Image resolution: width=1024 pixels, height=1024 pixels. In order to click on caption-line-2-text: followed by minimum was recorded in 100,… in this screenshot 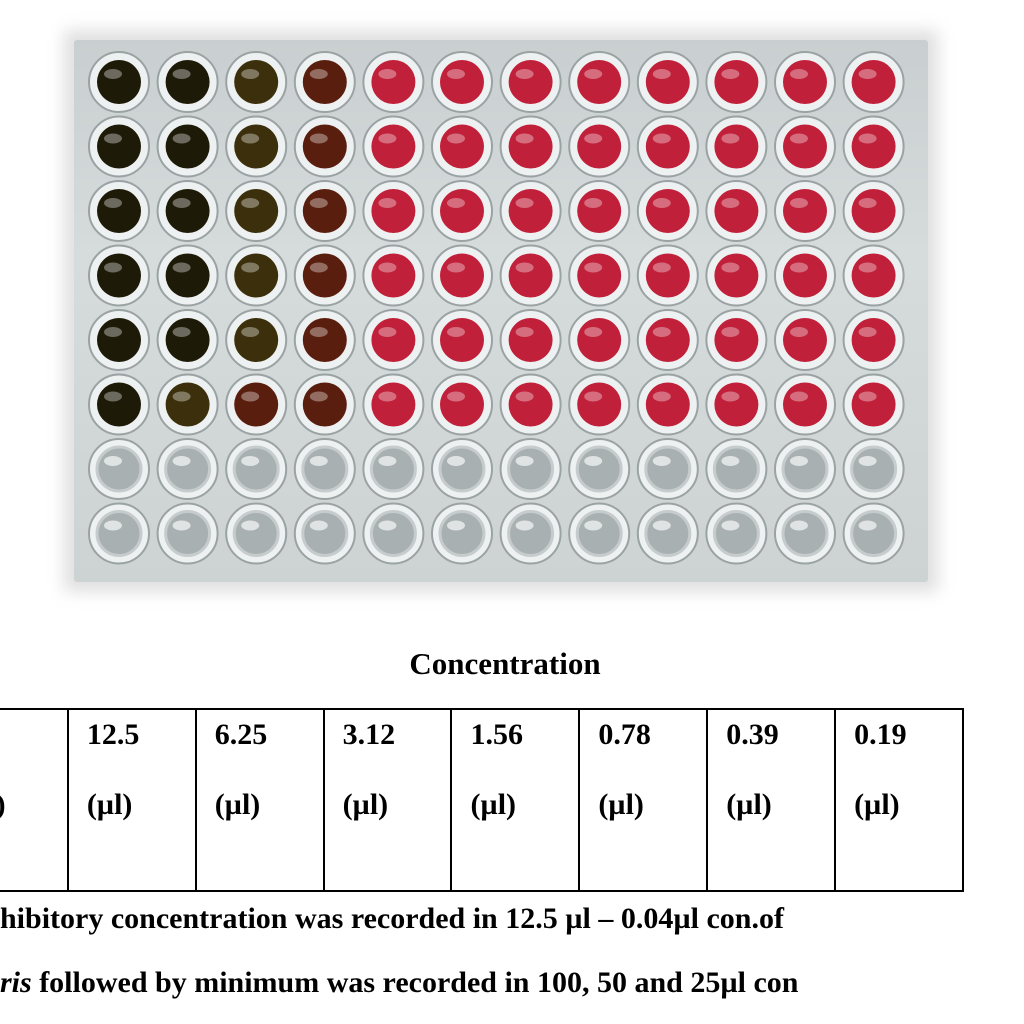, I will do `click(415, 982)`.